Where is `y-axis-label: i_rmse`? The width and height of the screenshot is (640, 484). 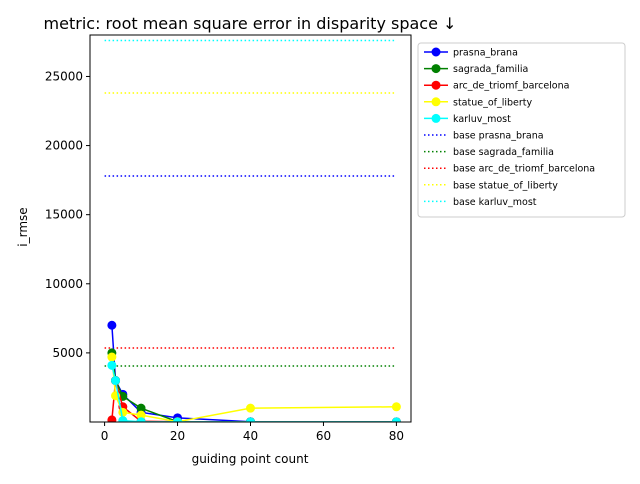 y-axis-label: i_rmse is located at coordinates (23, 226).